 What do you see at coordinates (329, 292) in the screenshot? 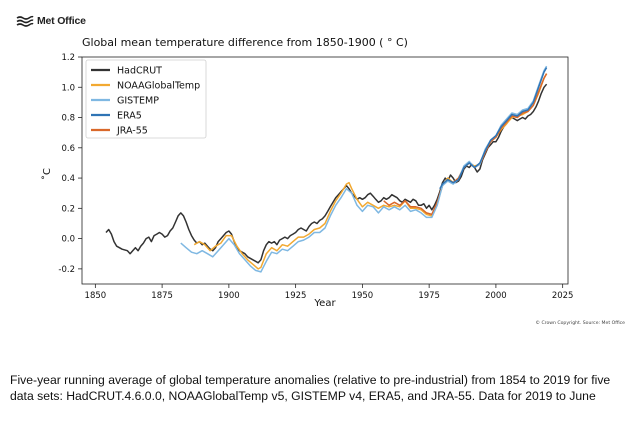
I see `x-axis: 1850 1875 1900 1925 1950 1975 2000 2025` at bounding box center [329, 292].